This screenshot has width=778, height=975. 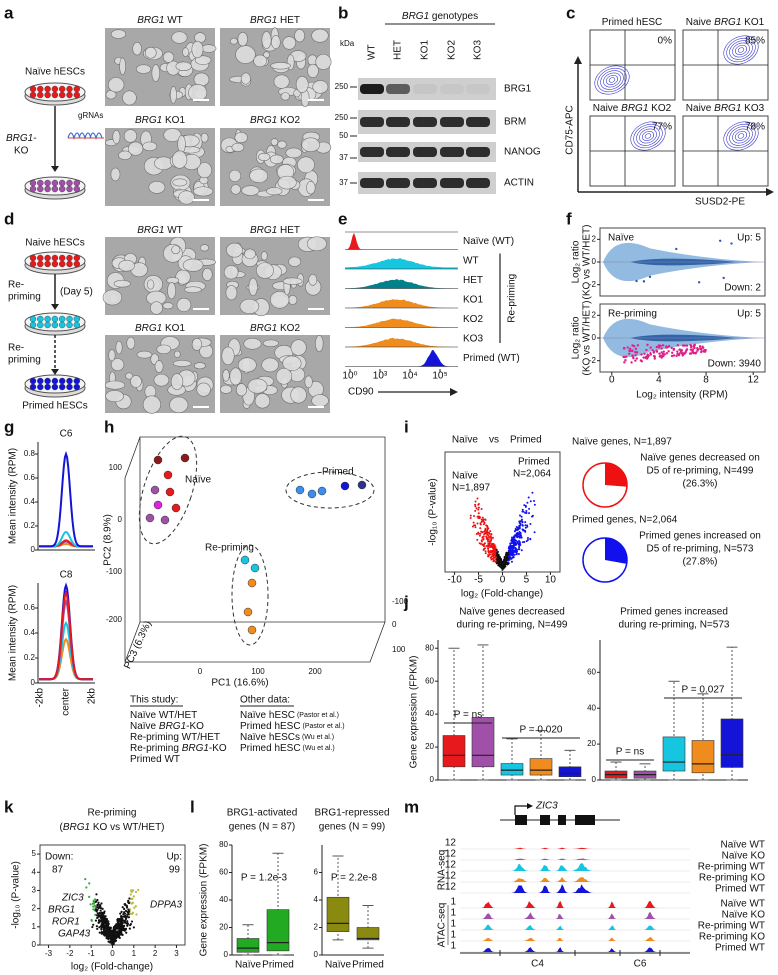 What do you see at coordinates (198, 480) in the screenshot?
I see `group-label: Naïve` at bounding box center [198, 480].